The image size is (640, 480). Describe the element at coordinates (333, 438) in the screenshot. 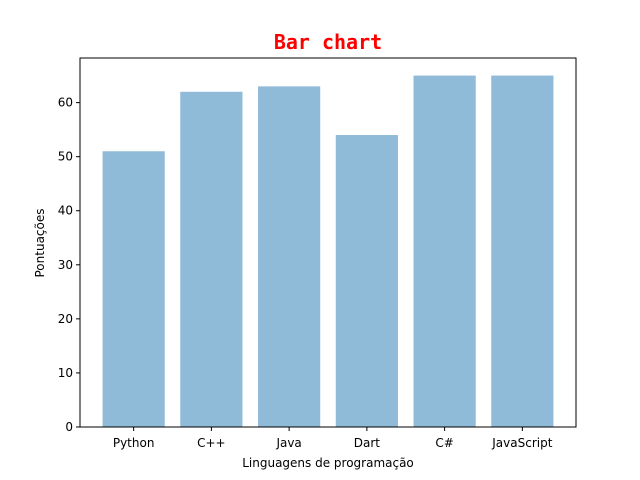

I see `x-axis: Python C++ Java Dart C# JavaScript` at that location.